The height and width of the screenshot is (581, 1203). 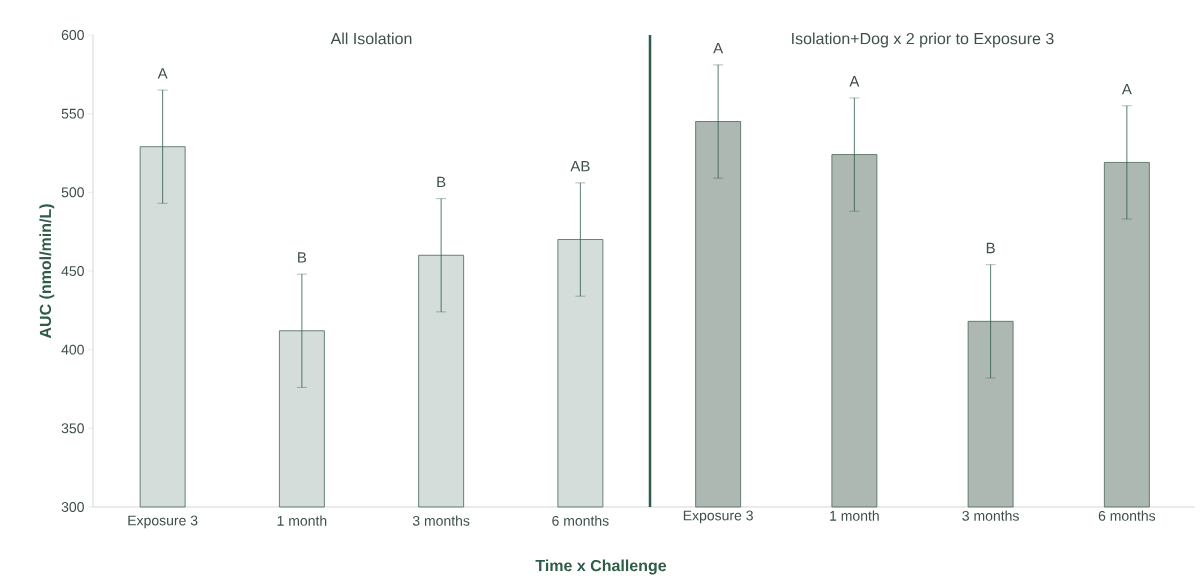 What do you see at coordinates (72, 349) in the screenshot?
I see `y-tick-label: 400` at bounding box center [72, 349].